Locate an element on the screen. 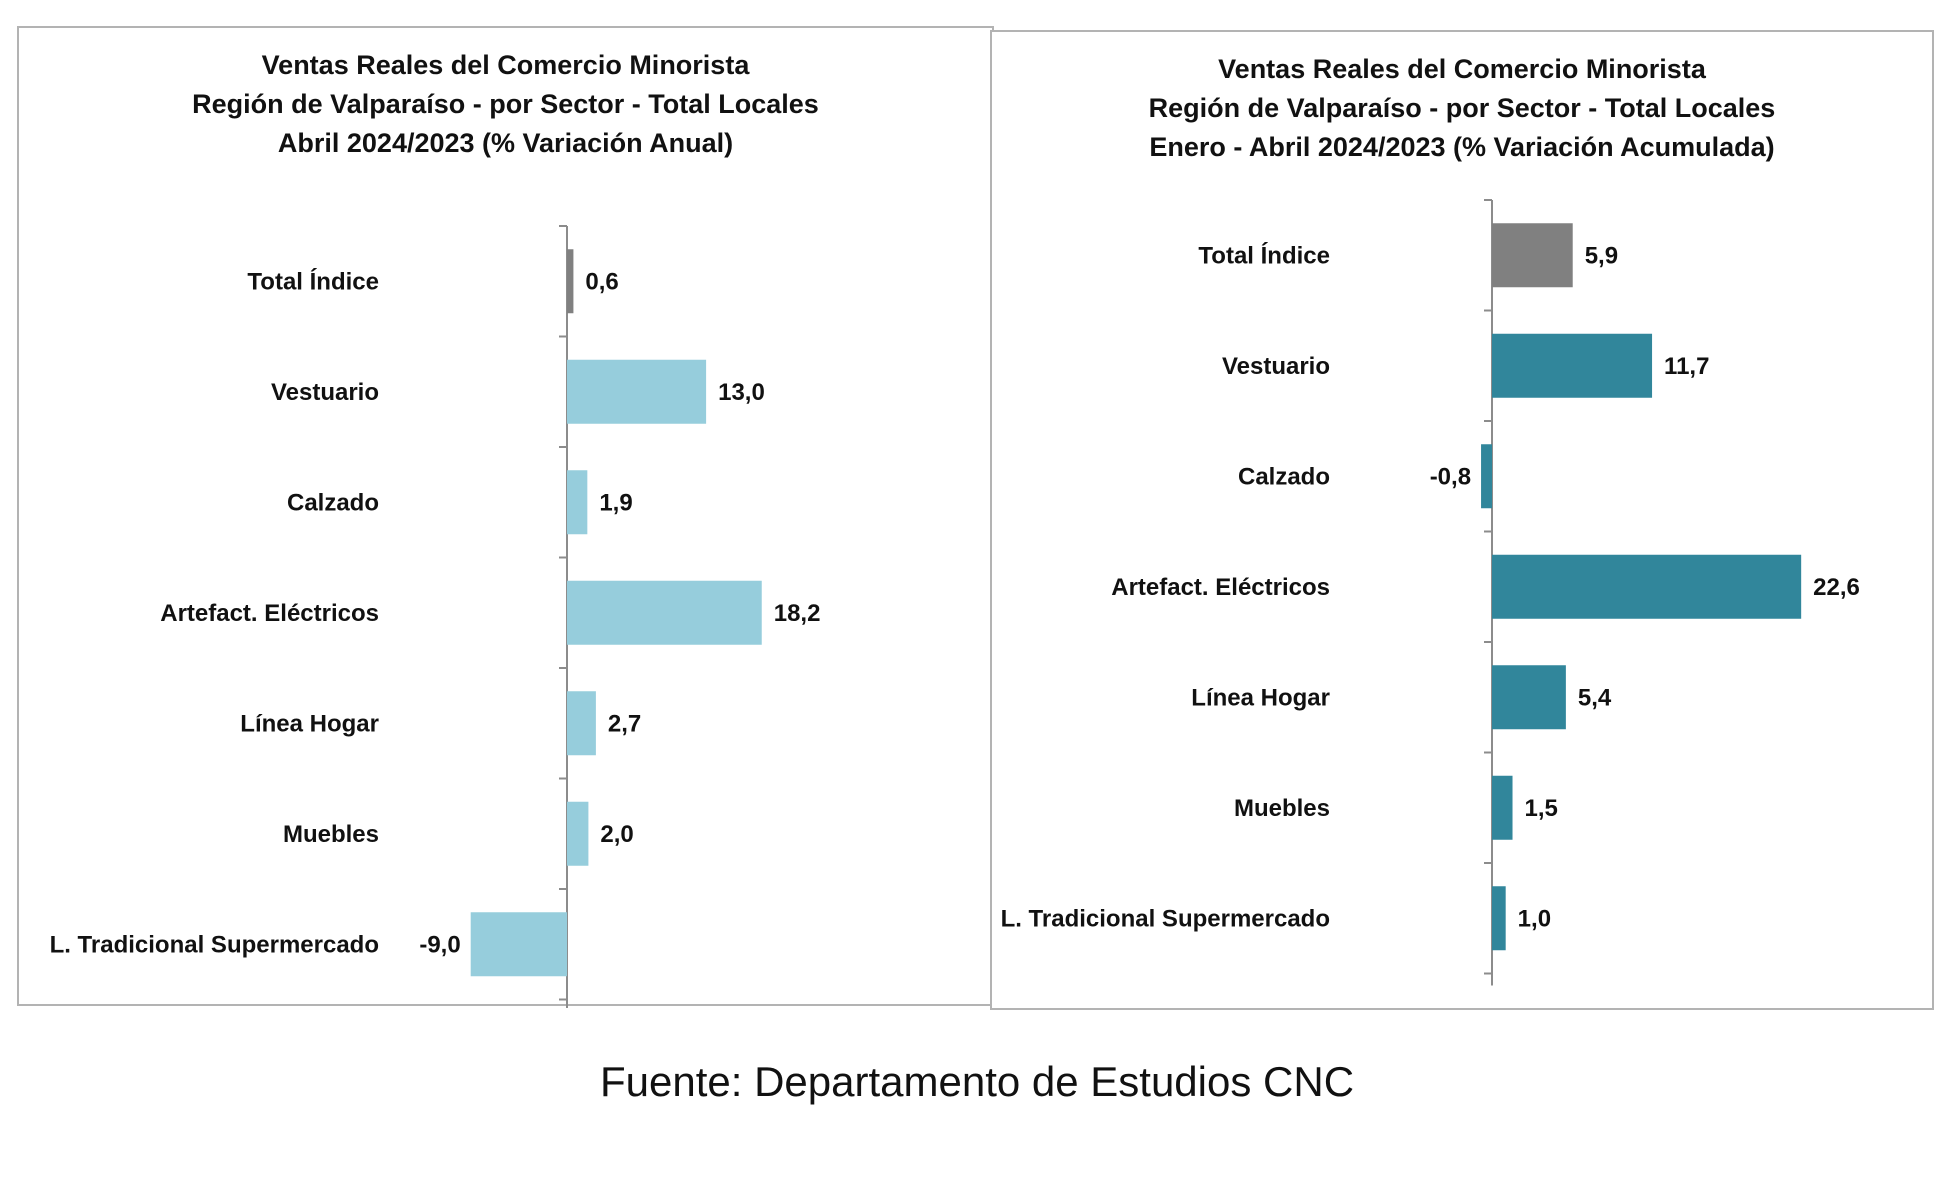  data-label: 11,7 is located at coordinates (1686, 366).